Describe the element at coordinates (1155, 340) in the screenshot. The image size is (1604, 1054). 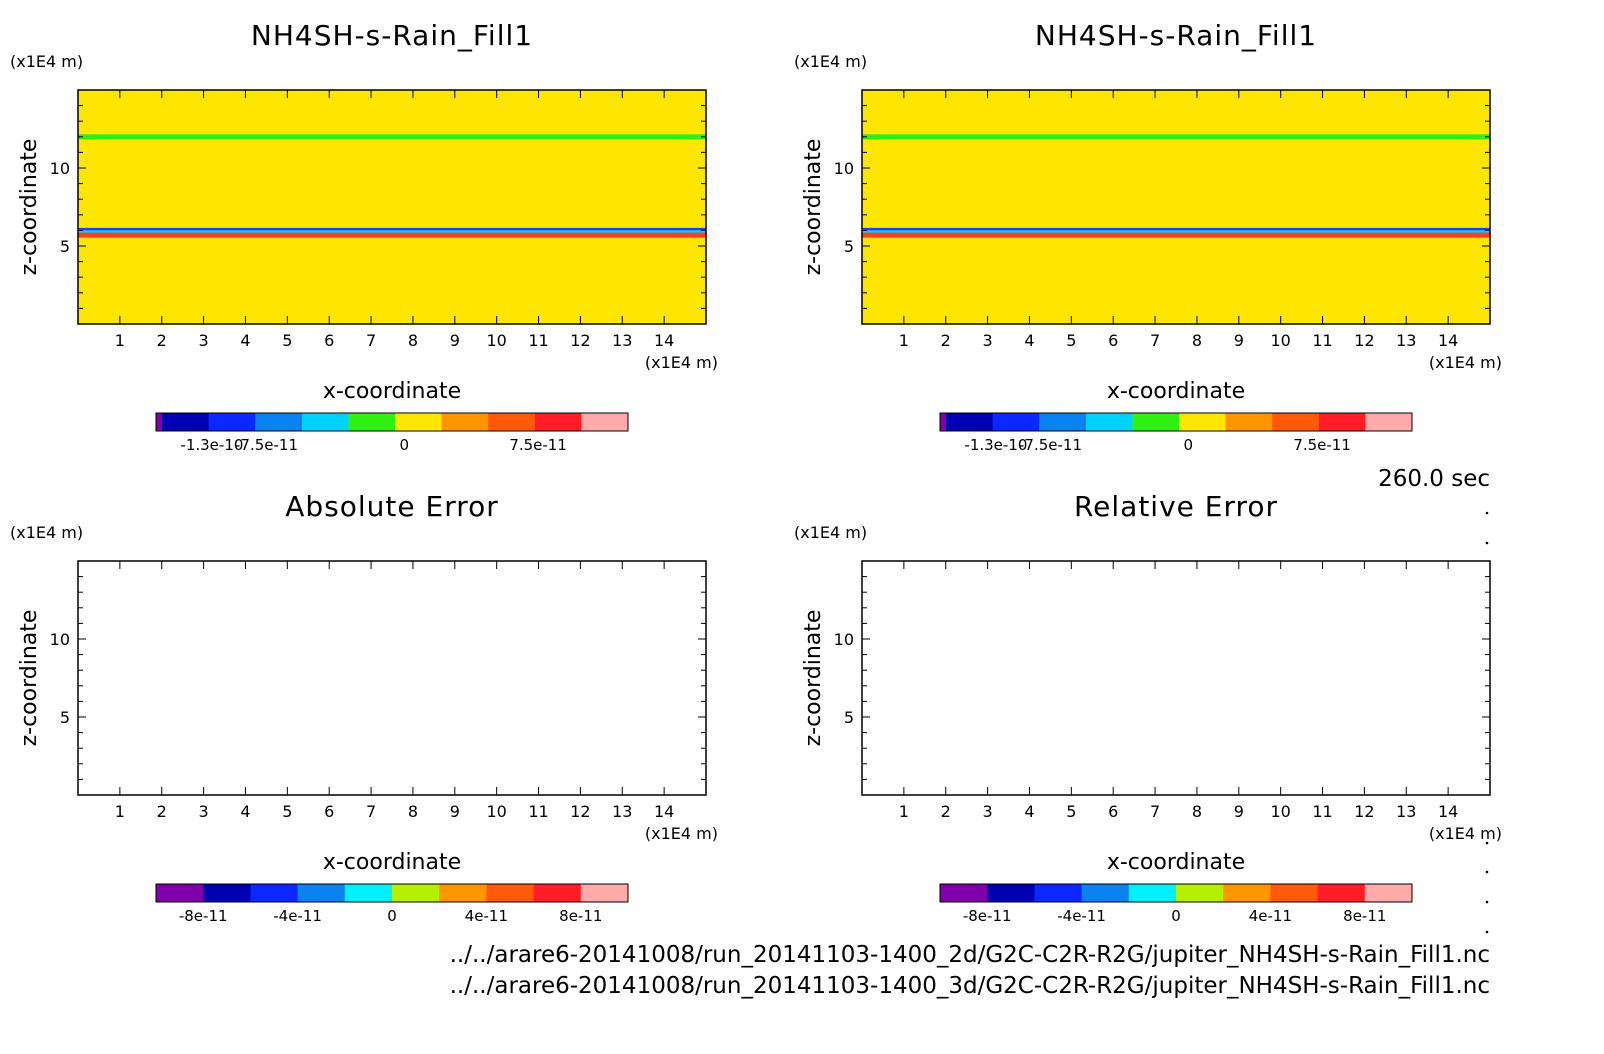
I see `x-tick-label: 7` at that location.